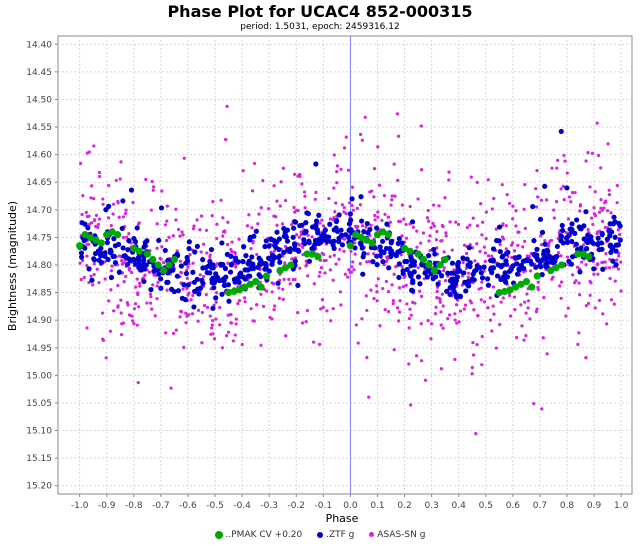 This screenshot has width=640, height=546. I want to click on x-axis-label: Phase, so click(342, 518).